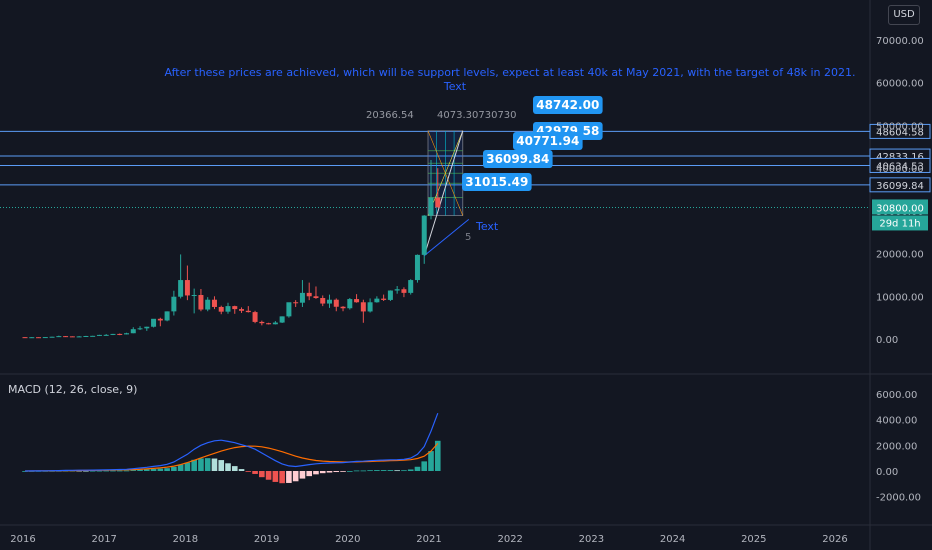 This screenshot has width=932, height=550. Describe the element at coordinates (834, 539) in the screenshot. I see `year-tick-label: 2026` at that location.